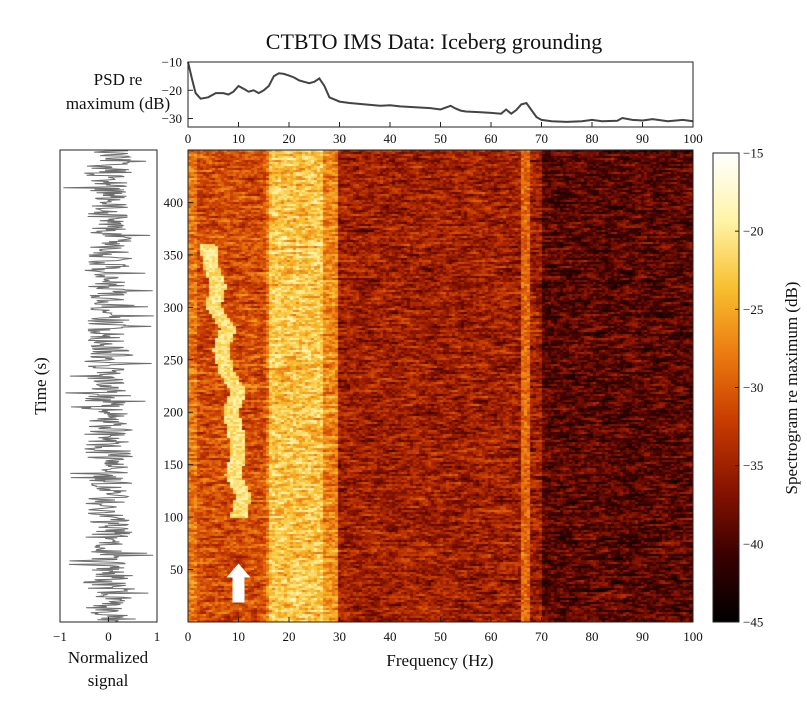  I want to click on spectrogram-xlabel: Frequency (Hz), so click(439, 660).